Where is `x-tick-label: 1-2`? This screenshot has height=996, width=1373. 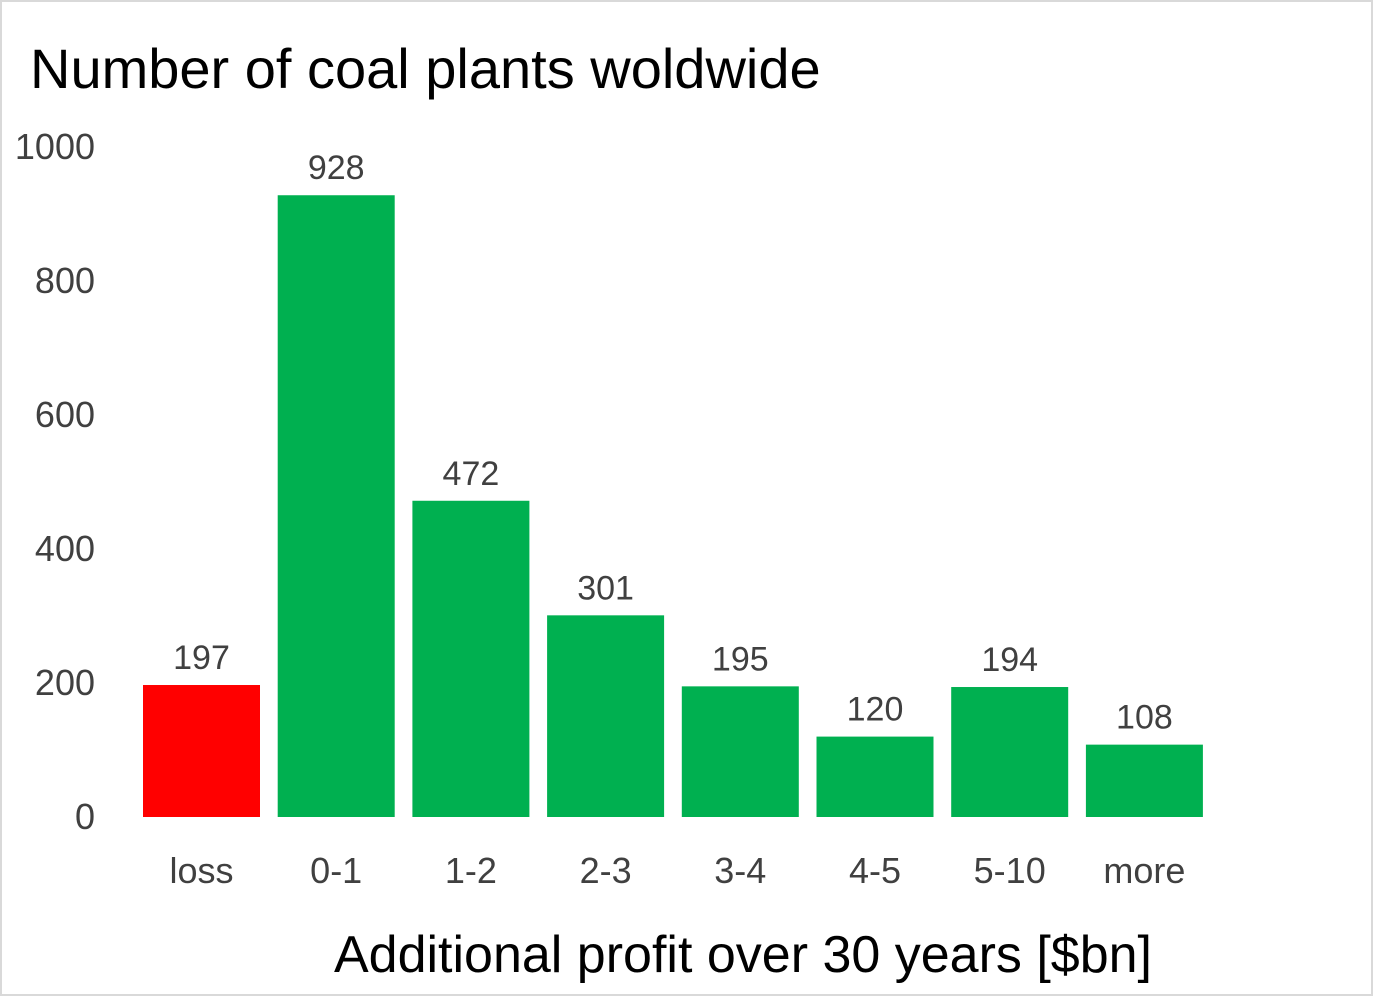
x-tick-label: 1-2 is located at coordinates (471, 870).